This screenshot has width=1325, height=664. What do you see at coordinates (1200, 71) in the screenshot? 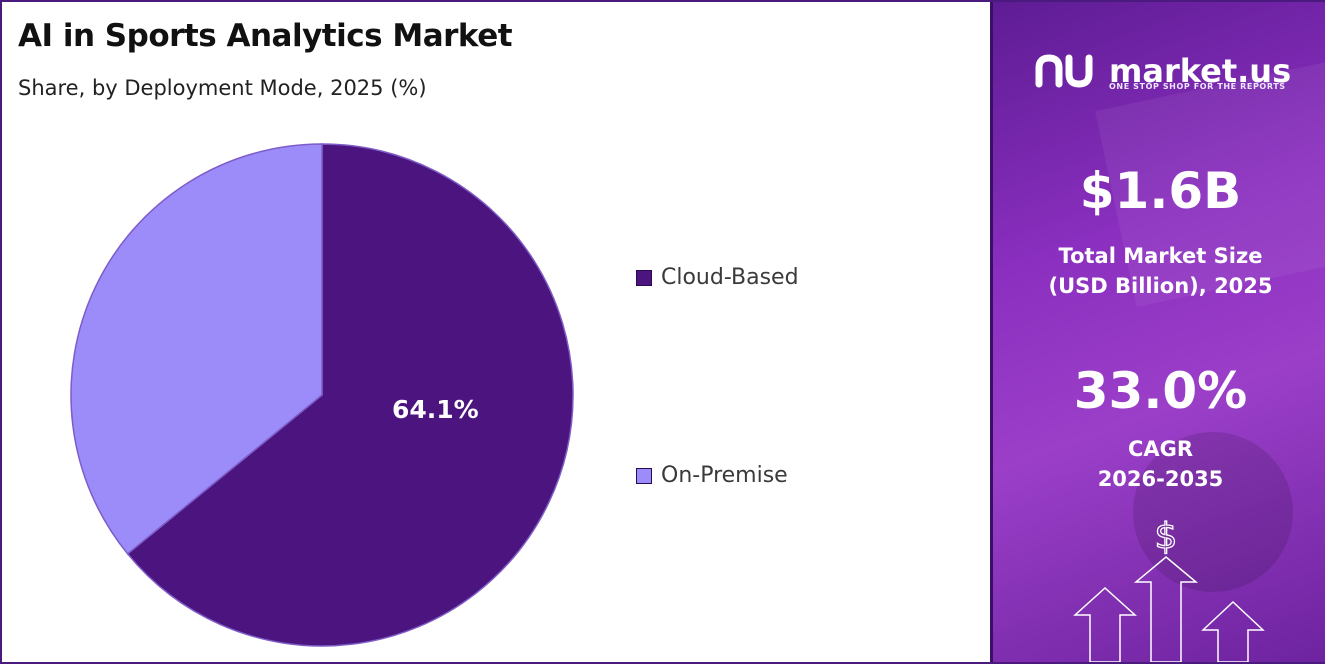
I see `brand-name: market.us` at bounding box center [1200, 71].